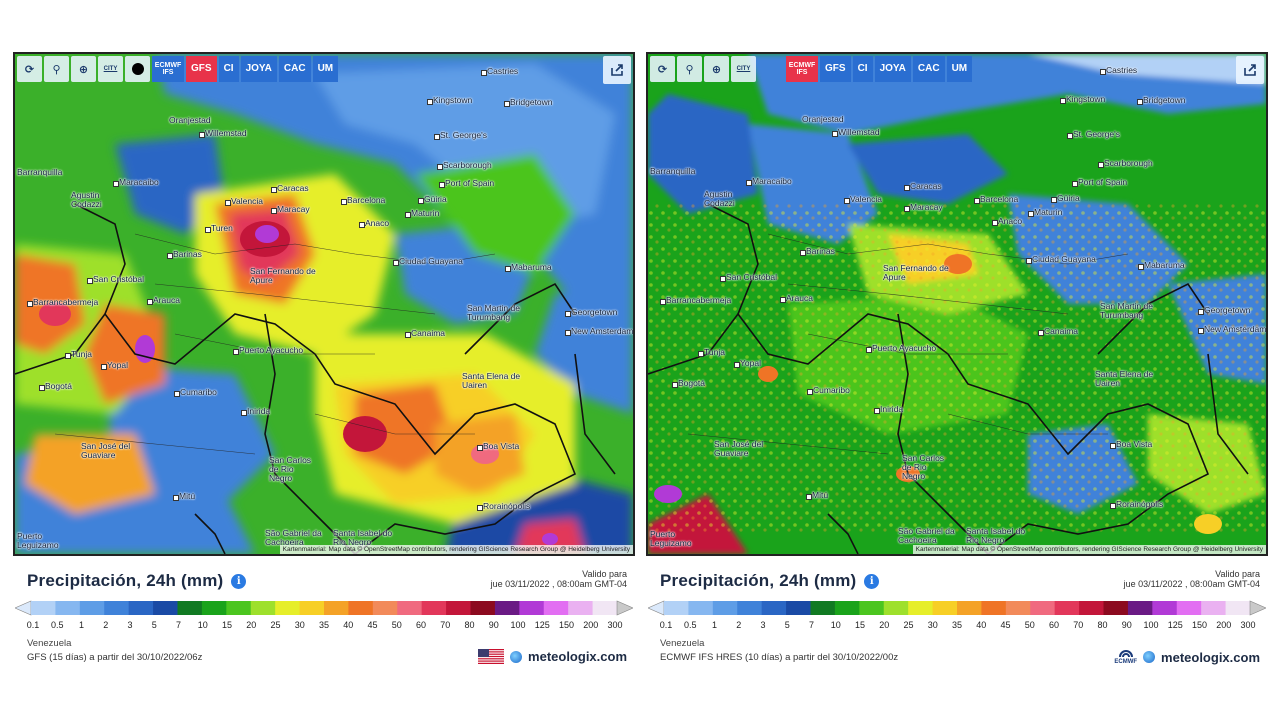  I want to click on city-label: Turen, so click(219, 228).